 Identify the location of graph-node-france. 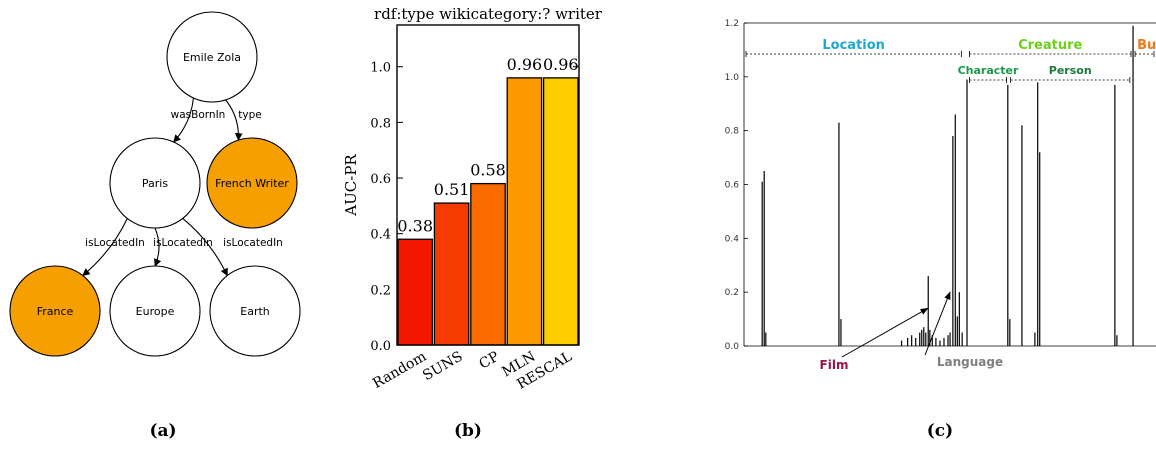
(55, 311).